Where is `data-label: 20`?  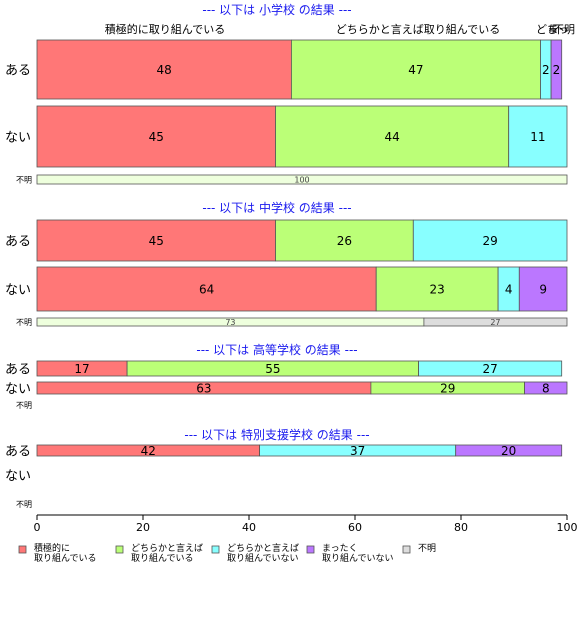 data-label: 20 is located at coordinates (508, 451).